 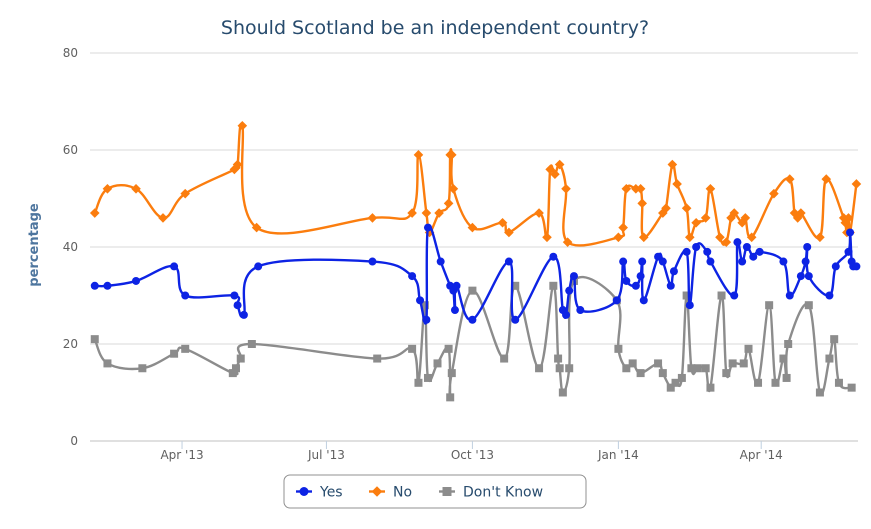 What do you see at coordinates (70, 247) in the screenshot?
I see `y-tick-label: 40` at bounding box center [70, 247].